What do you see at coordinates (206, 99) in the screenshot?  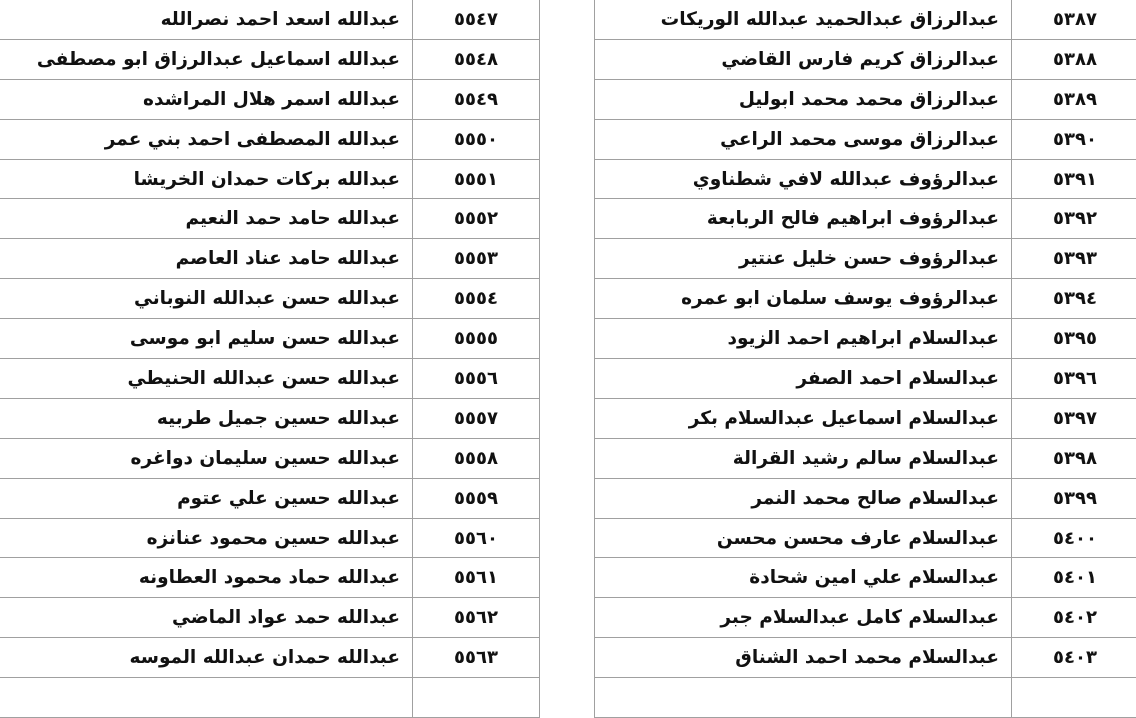 I see `row-name: عبدالله اسمر هلال المراشده` at bounding box center [206, 99].